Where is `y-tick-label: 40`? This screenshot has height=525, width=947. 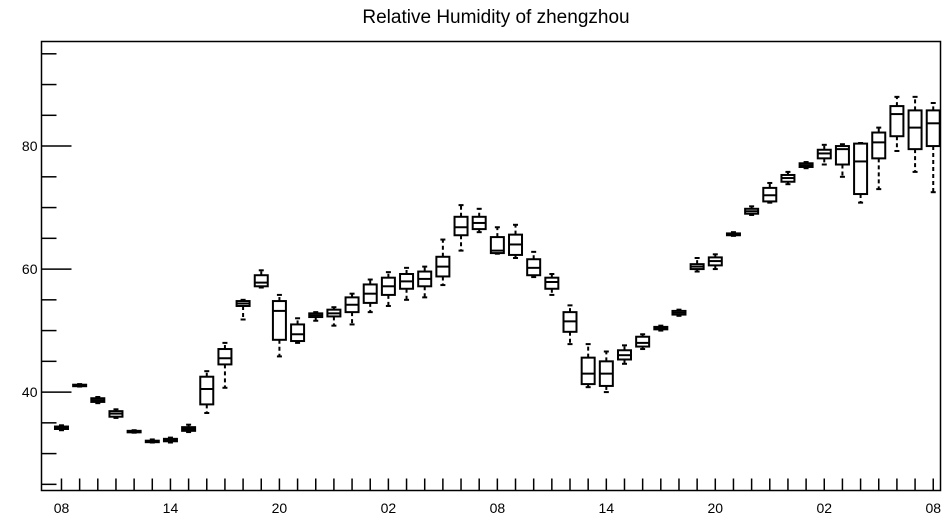 y-tick-label: 40 is located at coordinates (30, 392).